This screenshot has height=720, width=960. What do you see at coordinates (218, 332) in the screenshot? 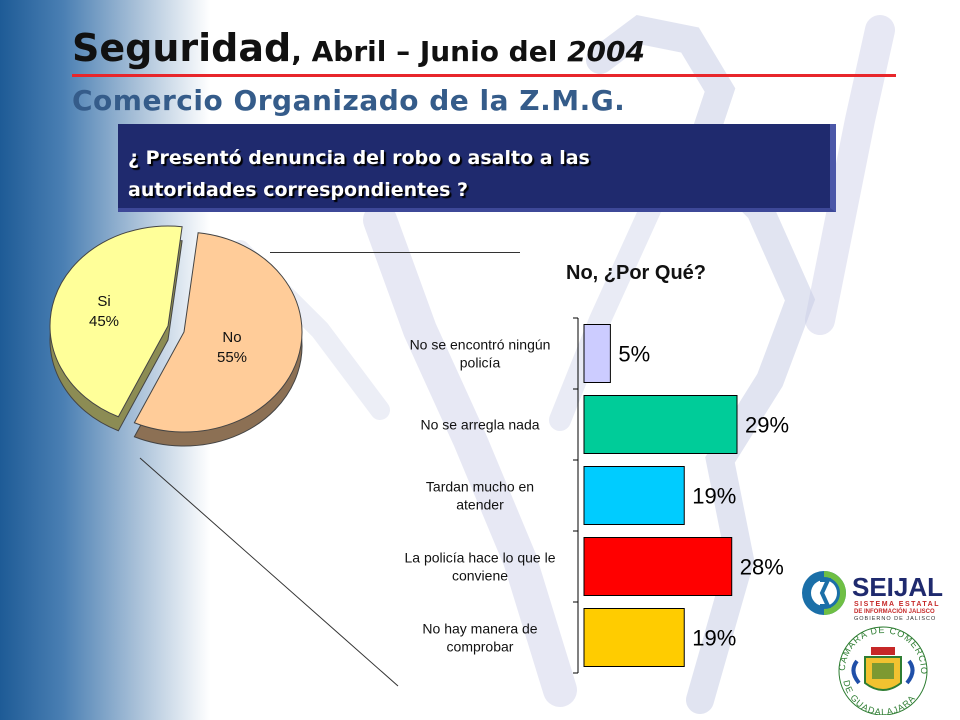
I see `pie-slice-no` at bounding box center [218, 332].